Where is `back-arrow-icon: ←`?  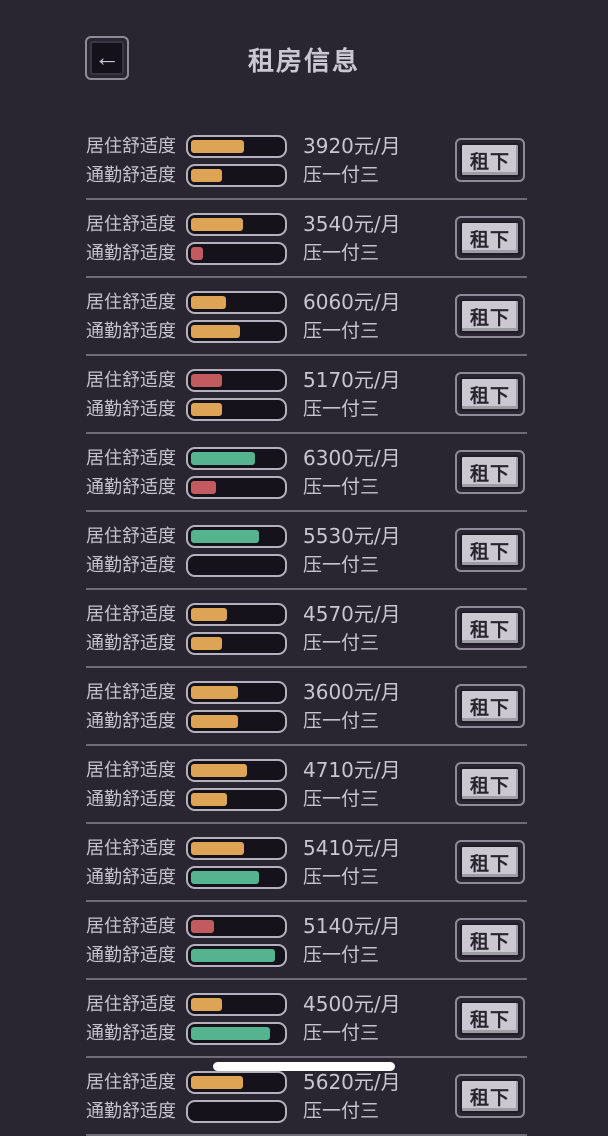
back-arrow-icon: ← is located at coordinates (107, 57).